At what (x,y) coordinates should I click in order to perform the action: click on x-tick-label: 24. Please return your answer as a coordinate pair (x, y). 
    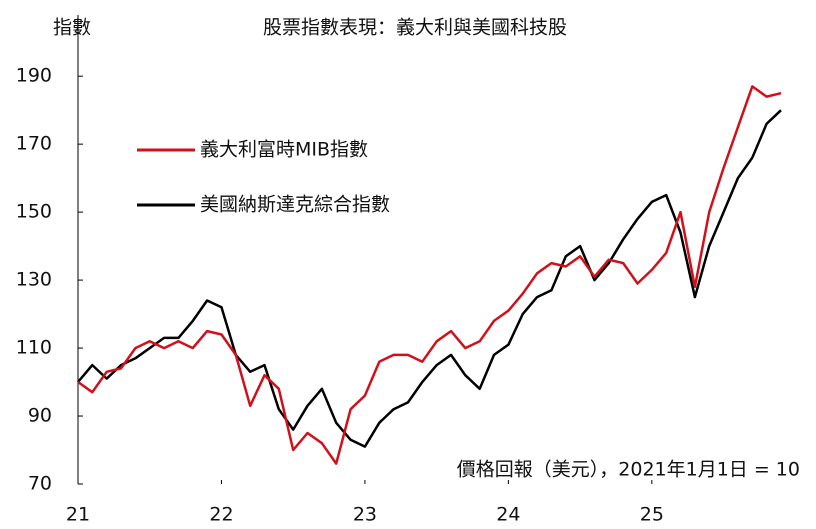
    Looking at the image, I should click on (508, 515).